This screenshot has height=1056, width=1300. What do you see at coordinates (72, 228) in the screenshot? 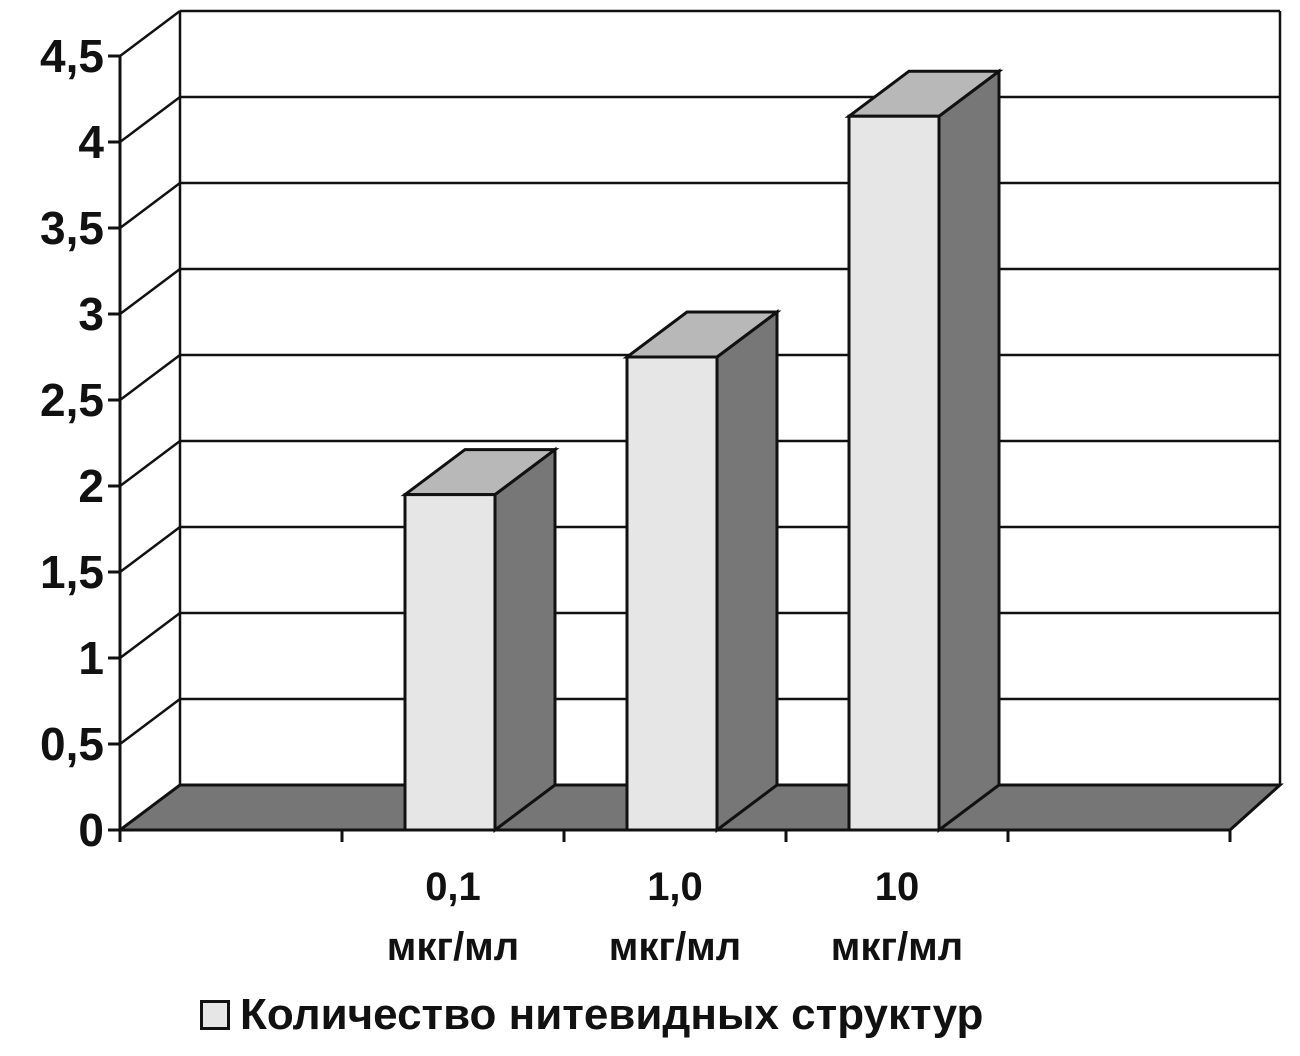
I see `y-tick-label: 3,5` at bounding box center [72, 228].